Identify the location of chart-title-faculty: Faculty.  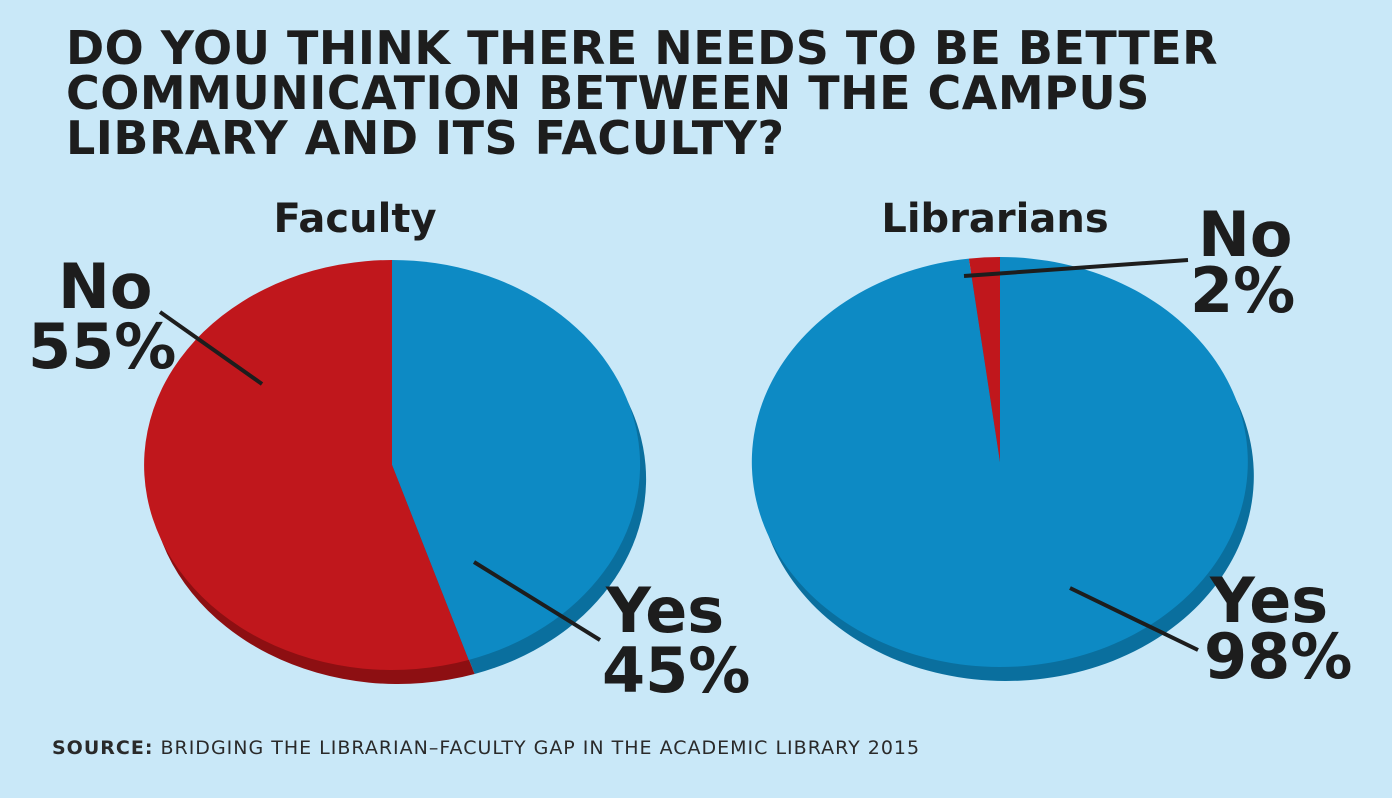
(354, 219).